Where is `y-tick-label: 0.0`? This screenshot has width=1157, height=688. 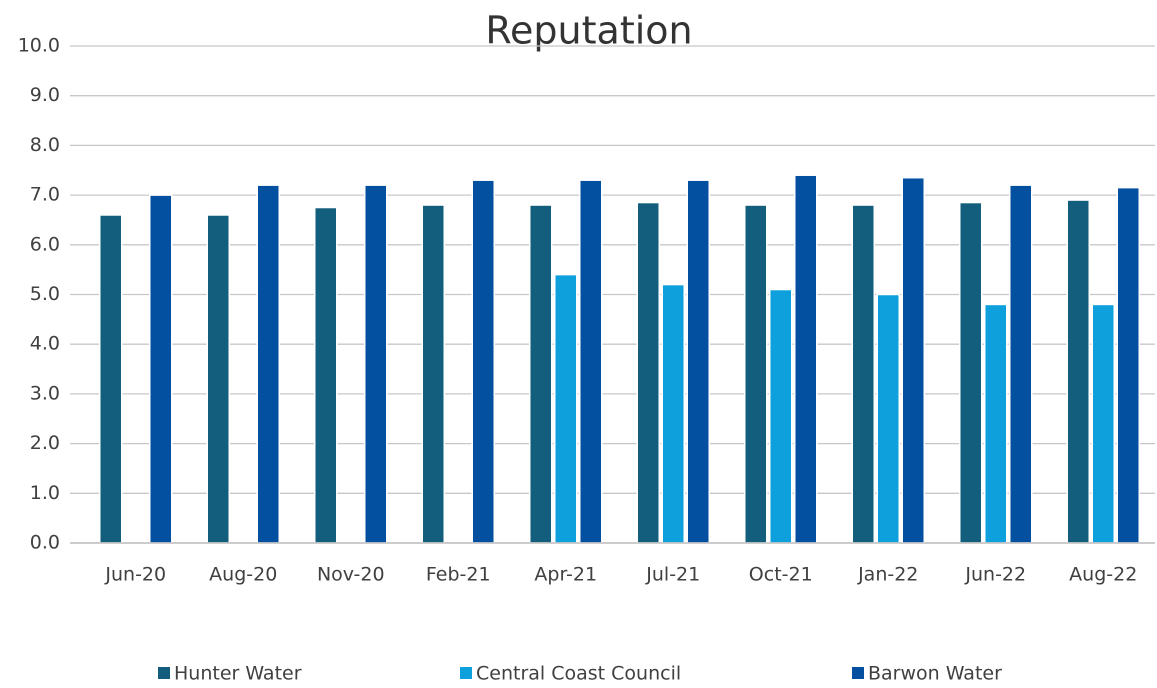
y-tick-label: 0.0 is located at coordinates (45, 543).